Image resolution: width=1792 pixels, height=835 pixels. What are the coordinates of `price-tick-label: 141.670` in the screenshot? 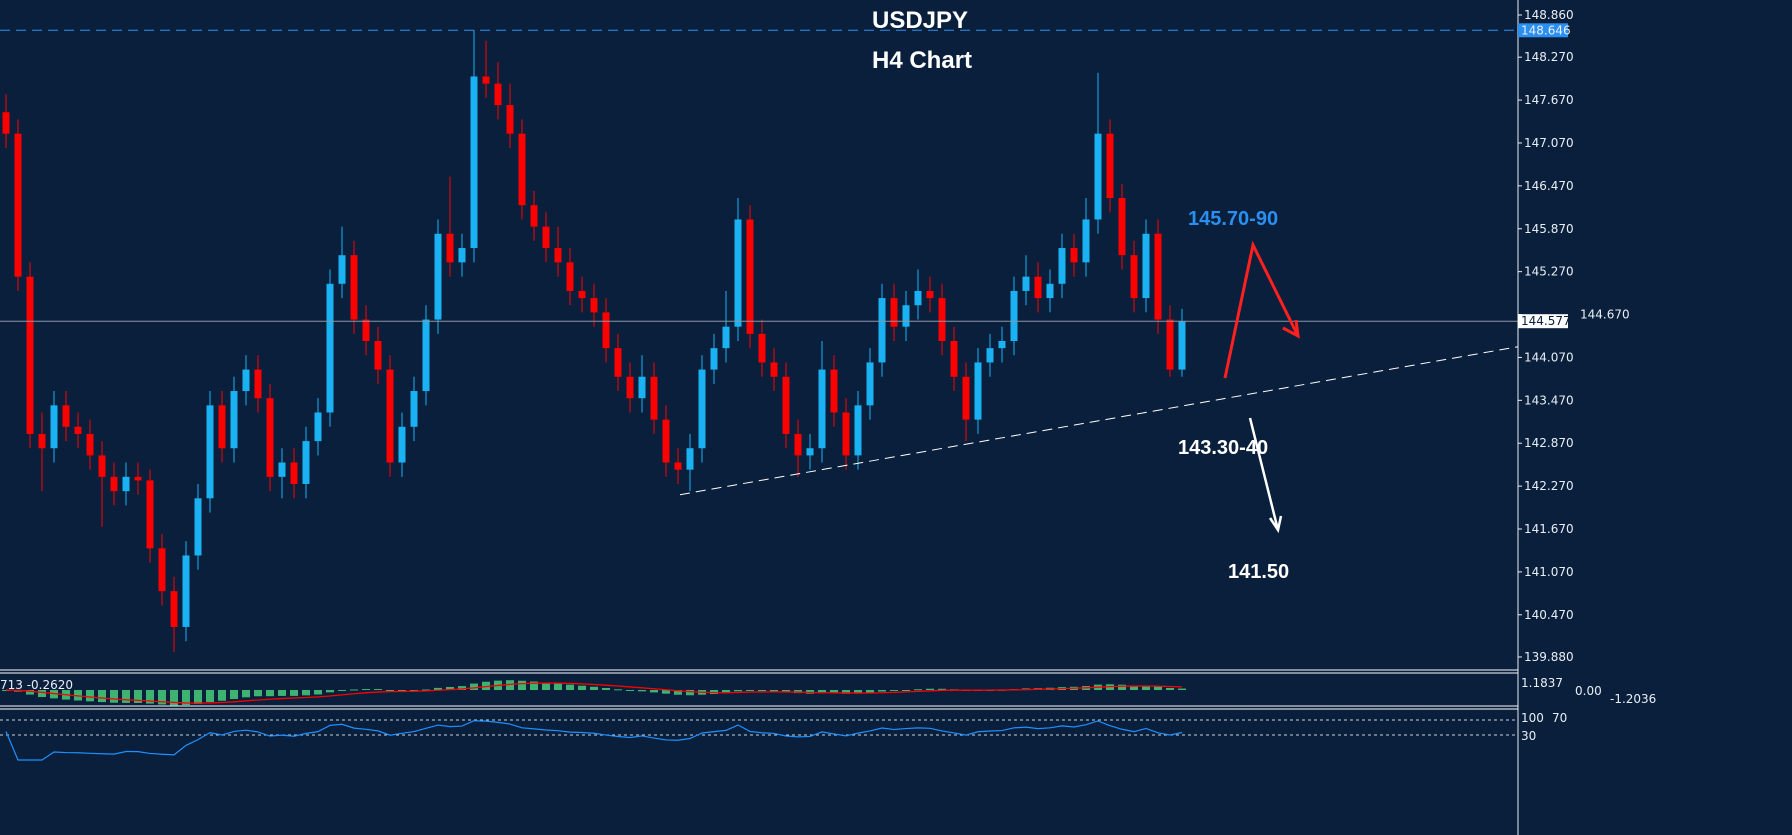 It's located at (1549, 529).